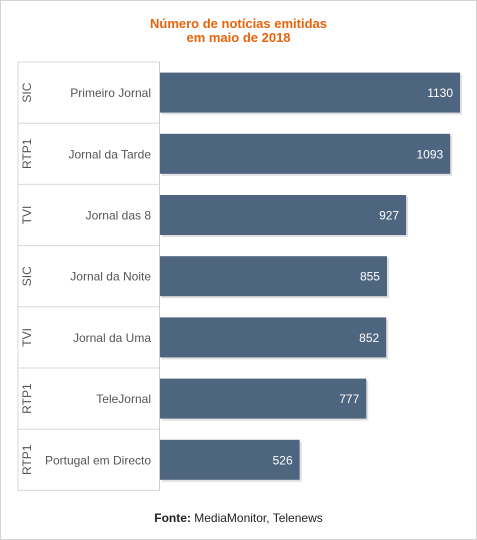 This screenshot has height=540, width=477. Describe the element at coordinates (349, 399) in the screenshot. I see `data-label: 777` at that location.